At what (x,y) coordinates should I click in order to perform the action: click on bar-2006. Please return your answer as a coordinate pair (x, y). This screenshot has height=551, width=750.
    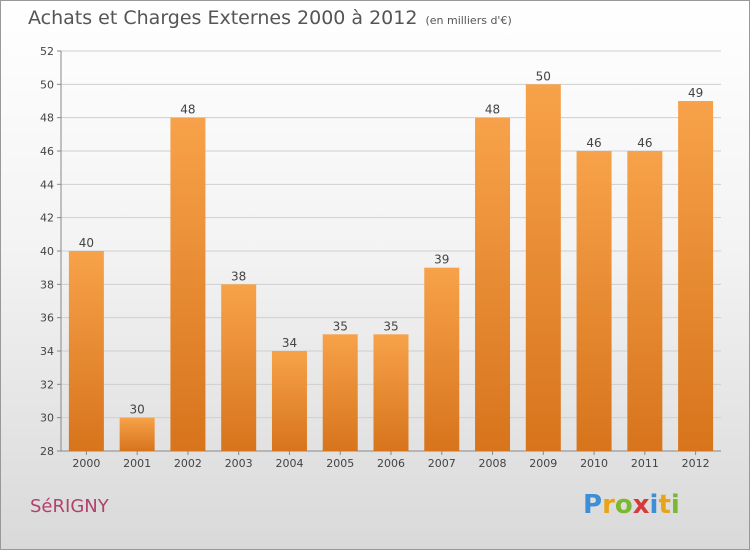
    Looking at the image, I should click on (391, 392).